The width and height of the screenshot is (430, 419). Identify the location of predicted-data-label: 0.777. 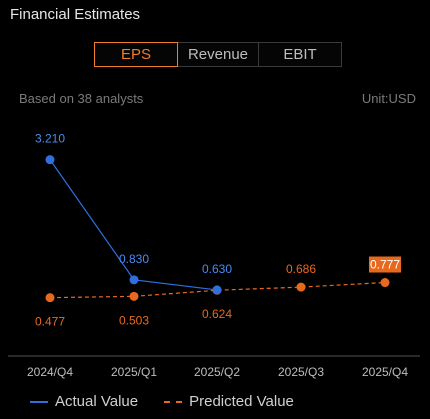
(385, 265).